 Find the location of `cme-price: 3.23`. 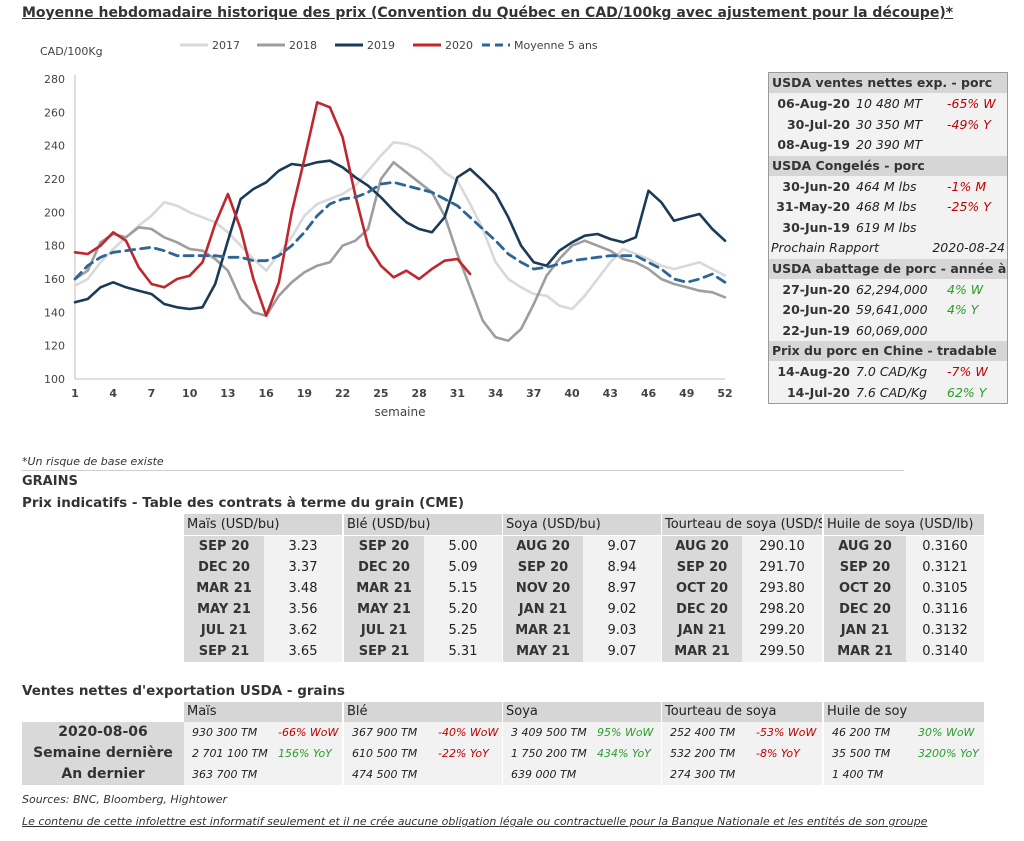

cme-price: 3.23 is located at coordinates (303, 546).